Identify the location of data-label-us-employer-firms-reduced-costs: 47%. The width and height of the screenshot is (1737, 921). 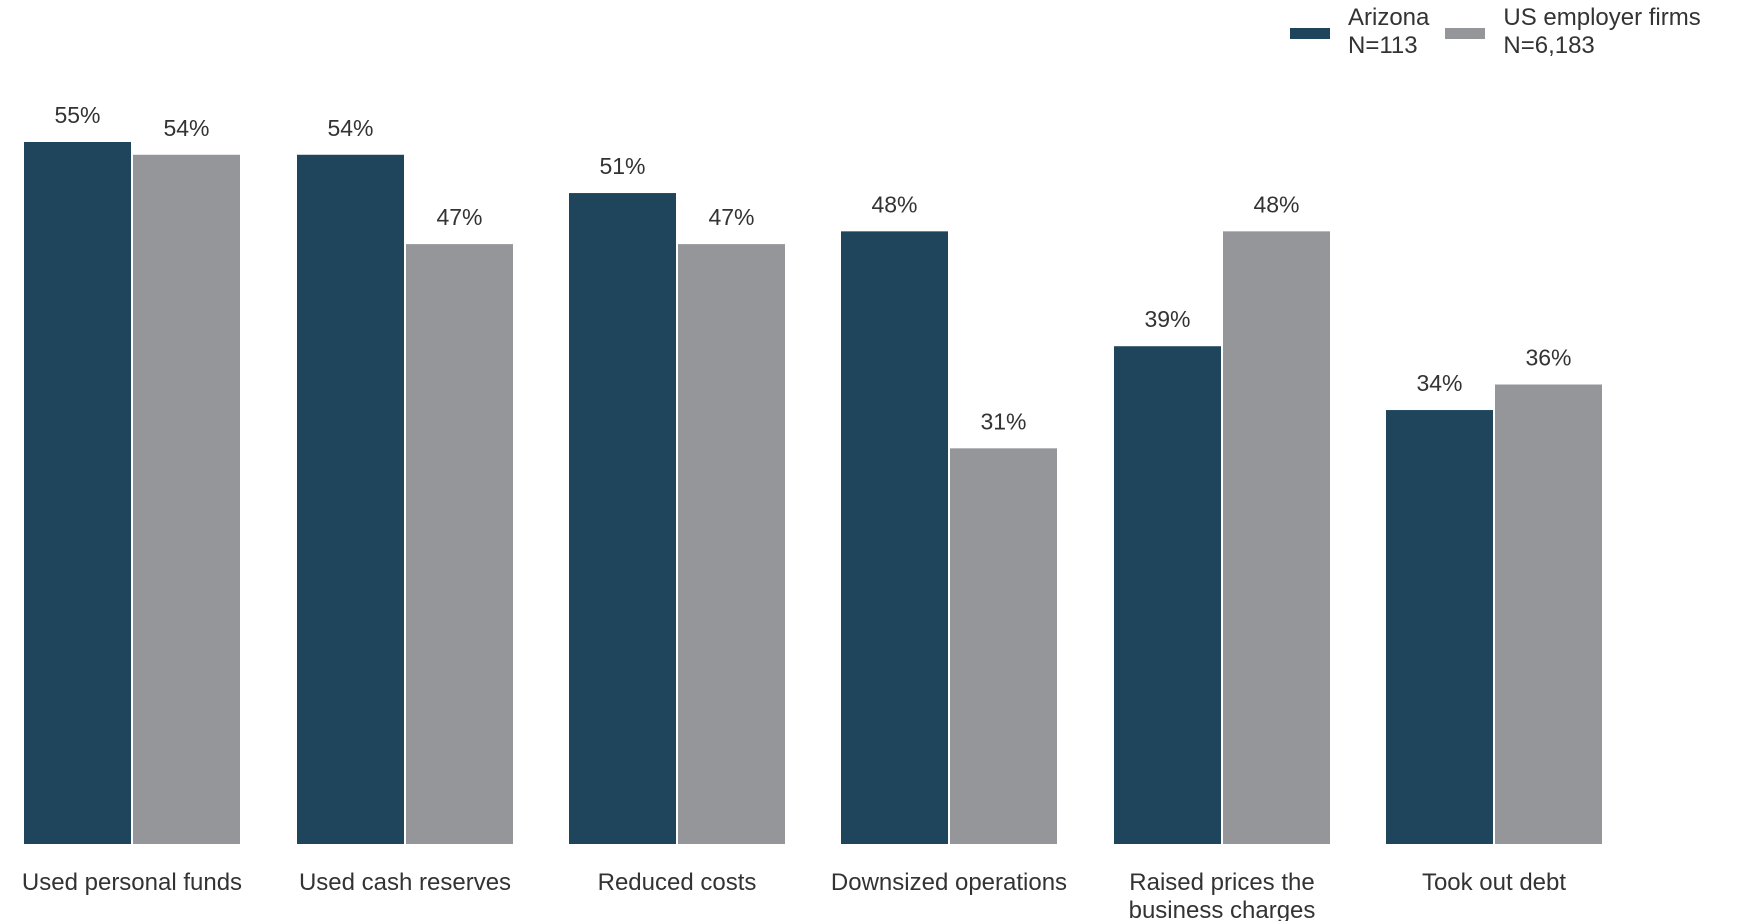
(731, 217).